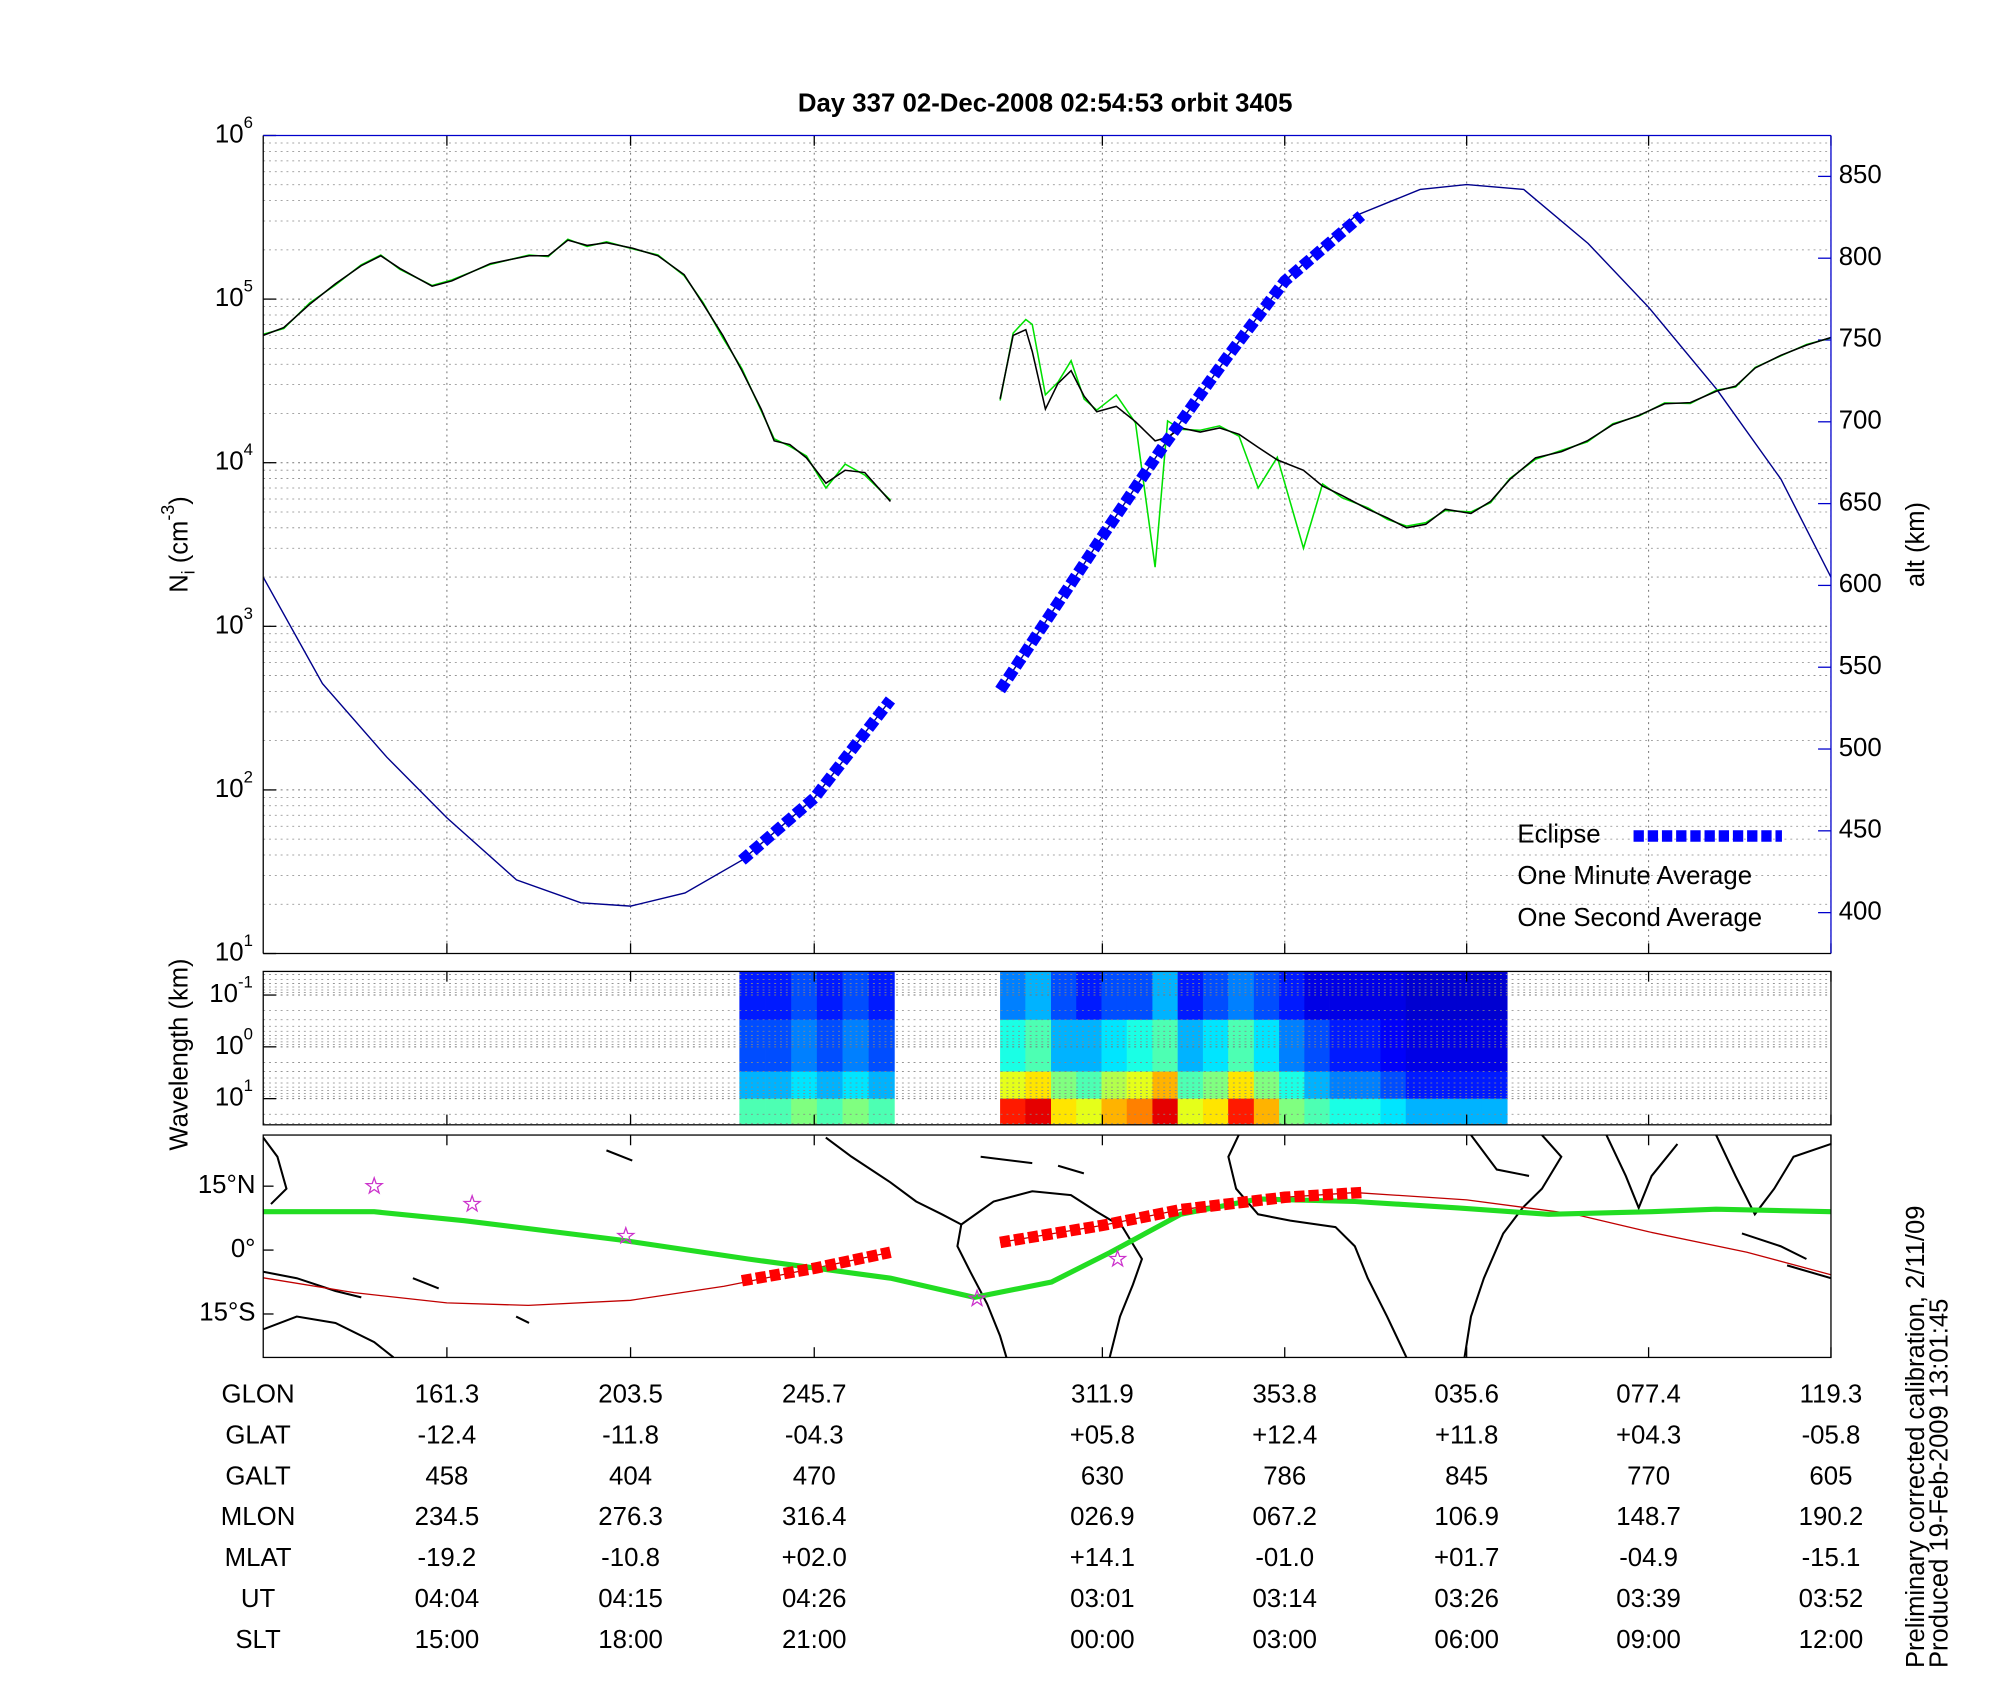 Image resolution: width=2000 pixels, height=1700 pixels. What do you see at coordinates (1466, 1395) in the screenshot?
I see `table-cell: 035.6` at bounding box center [1466, 1395].